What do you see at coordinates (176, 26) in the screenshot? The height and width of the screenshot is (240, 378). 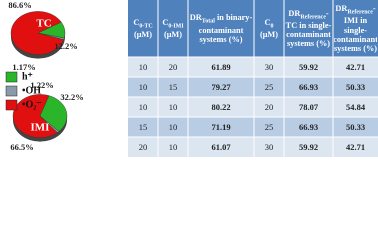 I see `header-part: 0-IMI` at bounding box center [176, 26].